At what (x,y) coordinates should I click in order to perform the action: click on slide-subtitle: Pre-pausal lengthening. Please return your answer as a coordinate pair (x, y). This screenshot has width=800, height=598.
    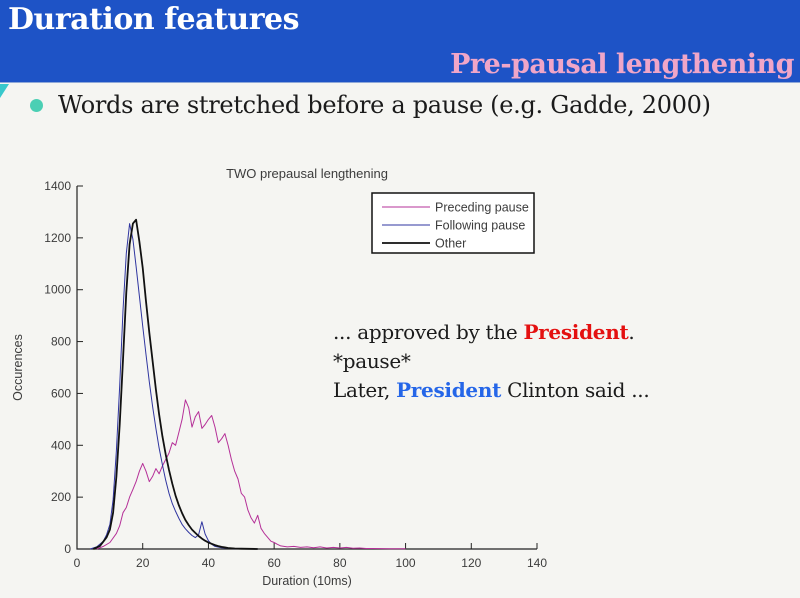
    Looking at the image, I should click on (622, 64).